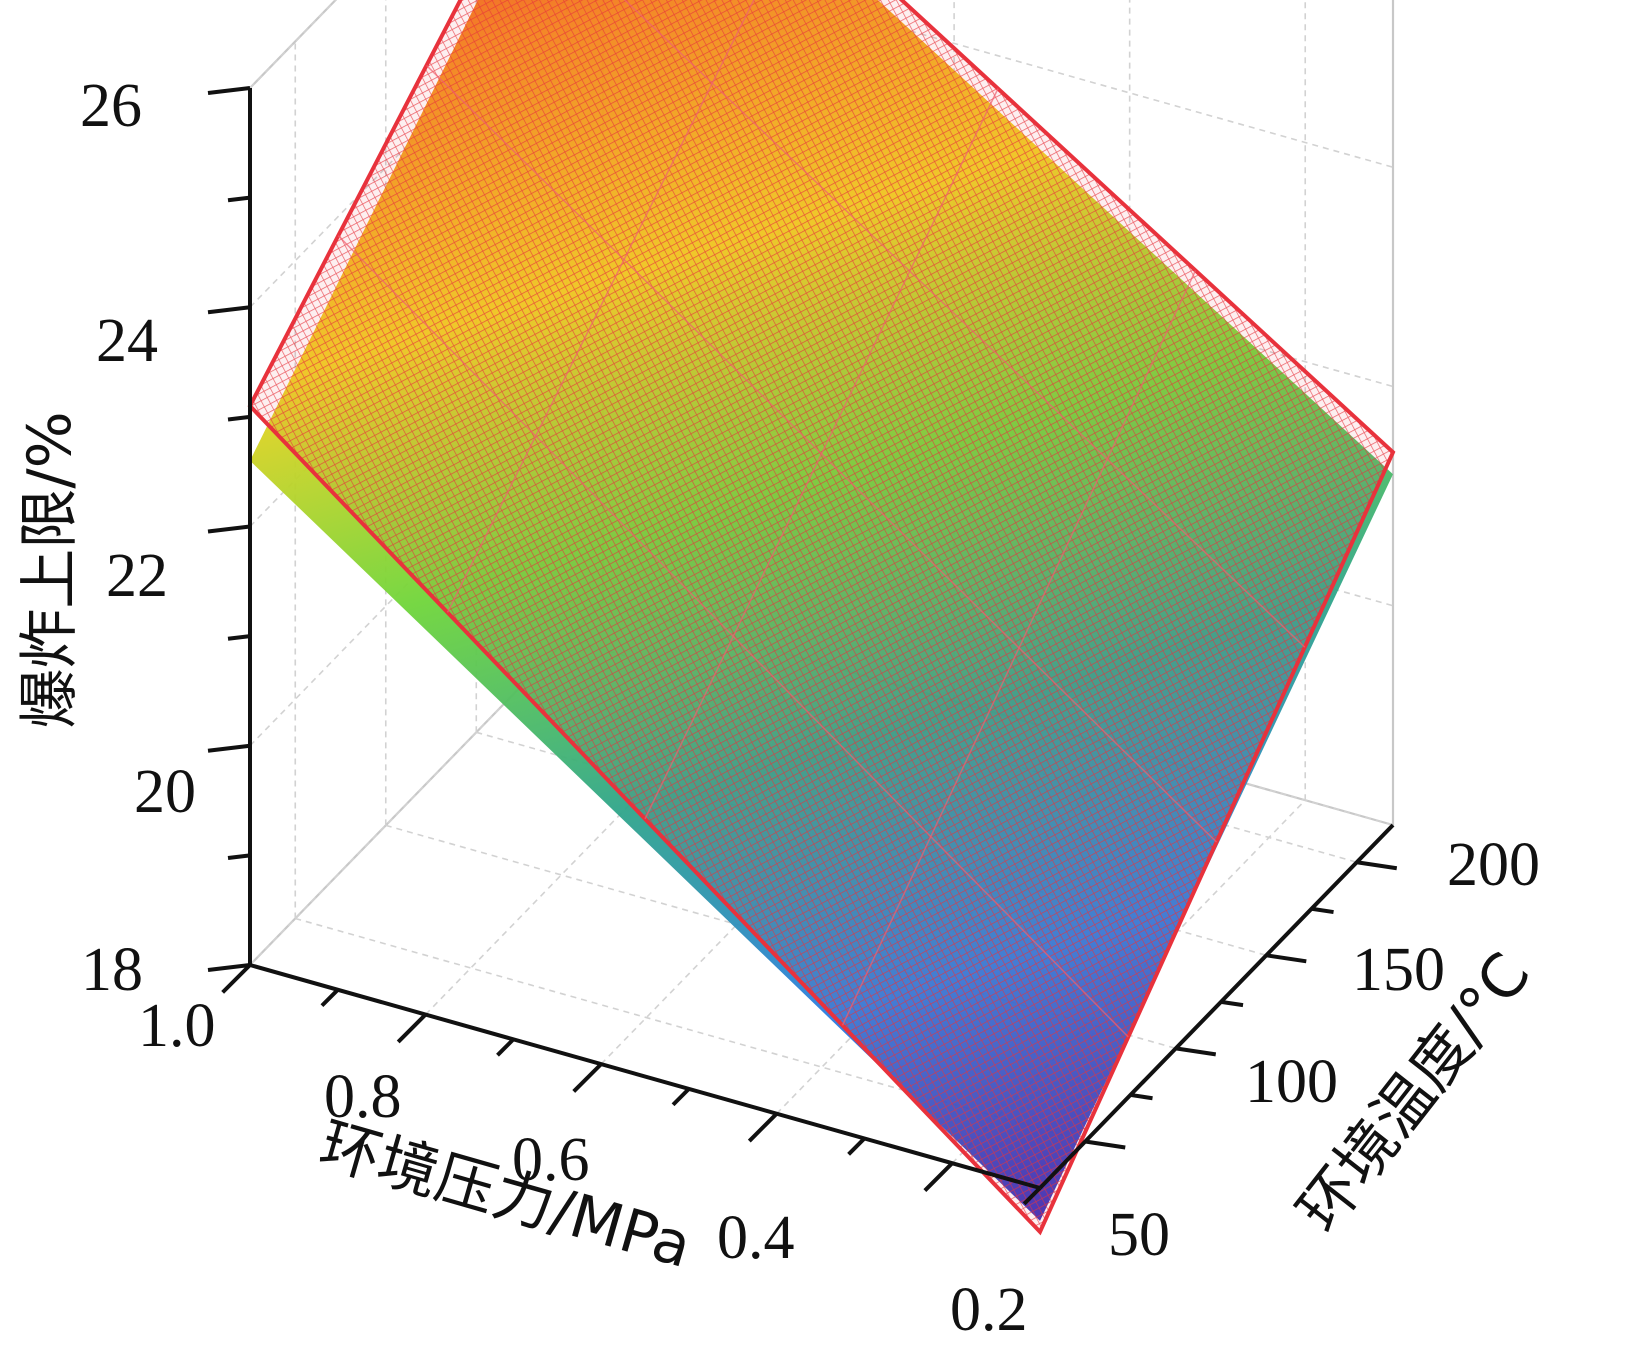 The height and width of the screenshot is (1353, 1629). What do you see at coordinates (551, 1160) in the screenshot?
I see `x-tick-label: 0.6` at bounding box center [551, 1160].